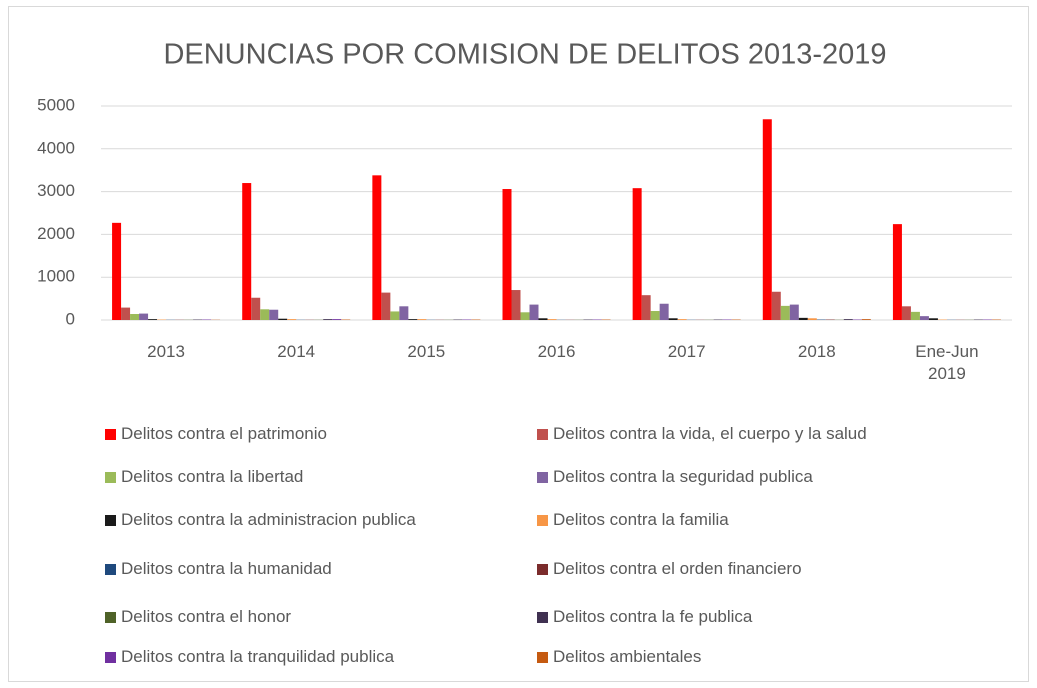 Image resolution: width=1037 pixels, height=688 pixels. I want to click on legend-item: Delitos contra la libertad, so click(204, 477).